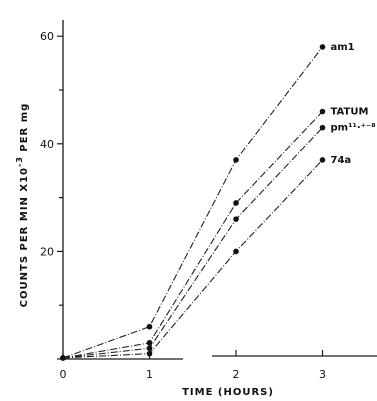 Image resolution: width=377 pixels, height=401 pixels. I want to click on x-ticks: 0 1 2 3, so click(193, 365).